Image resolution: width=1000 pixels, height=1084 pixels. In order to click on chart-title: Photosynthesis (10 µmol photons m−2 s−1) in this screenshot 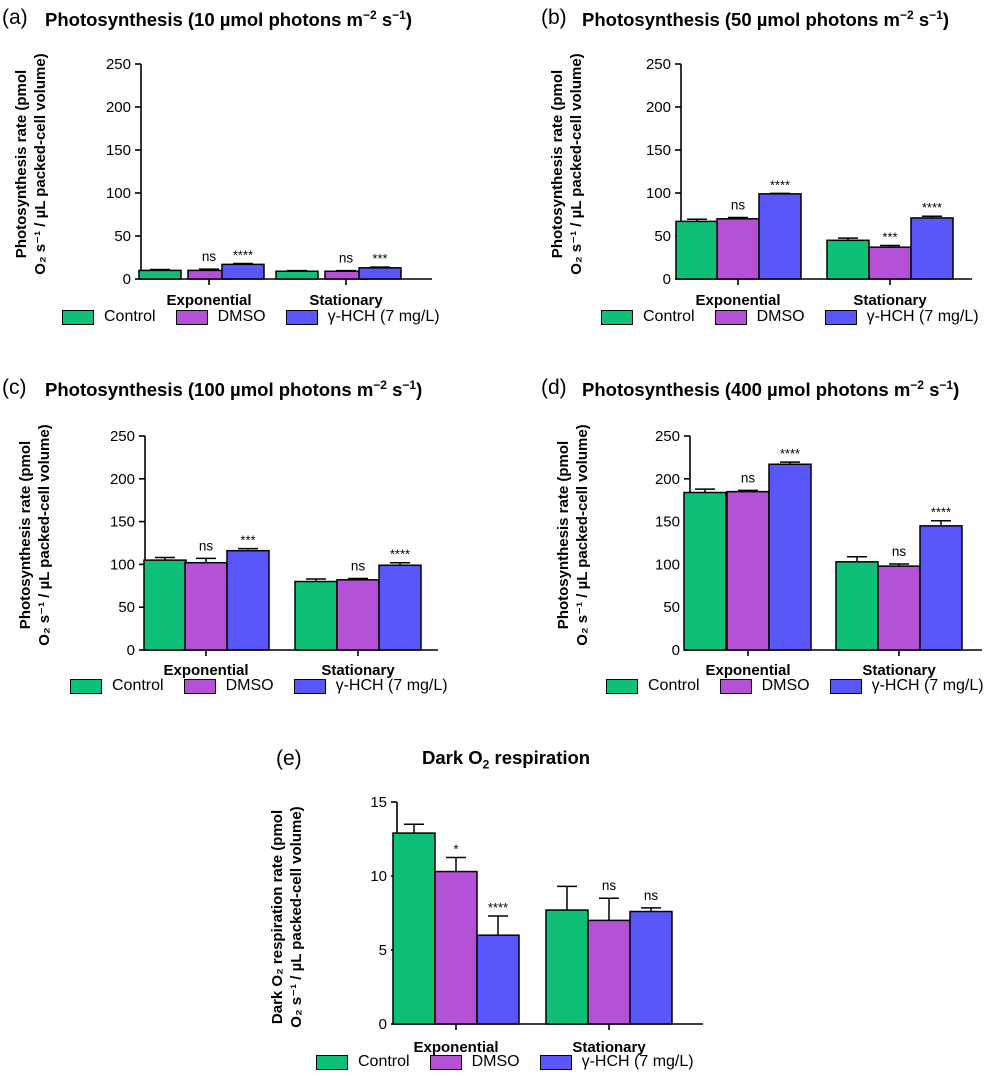, I will do `click(228, 19)`.